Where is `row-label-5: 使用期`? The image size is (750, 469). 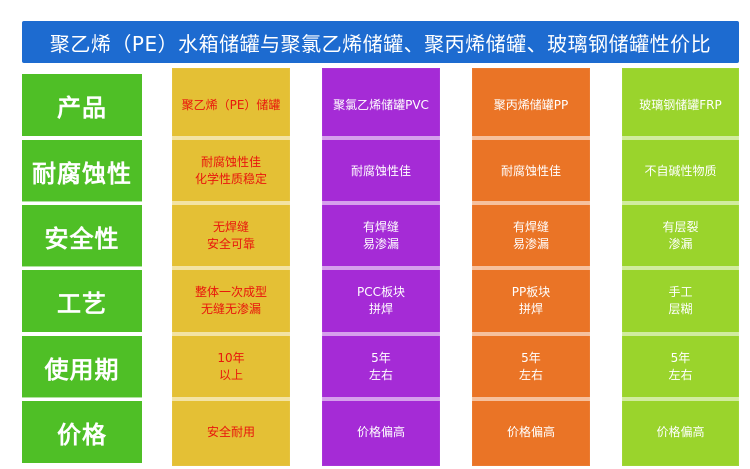
row-label-5: 使用期 is located at coordinates (82, 367).